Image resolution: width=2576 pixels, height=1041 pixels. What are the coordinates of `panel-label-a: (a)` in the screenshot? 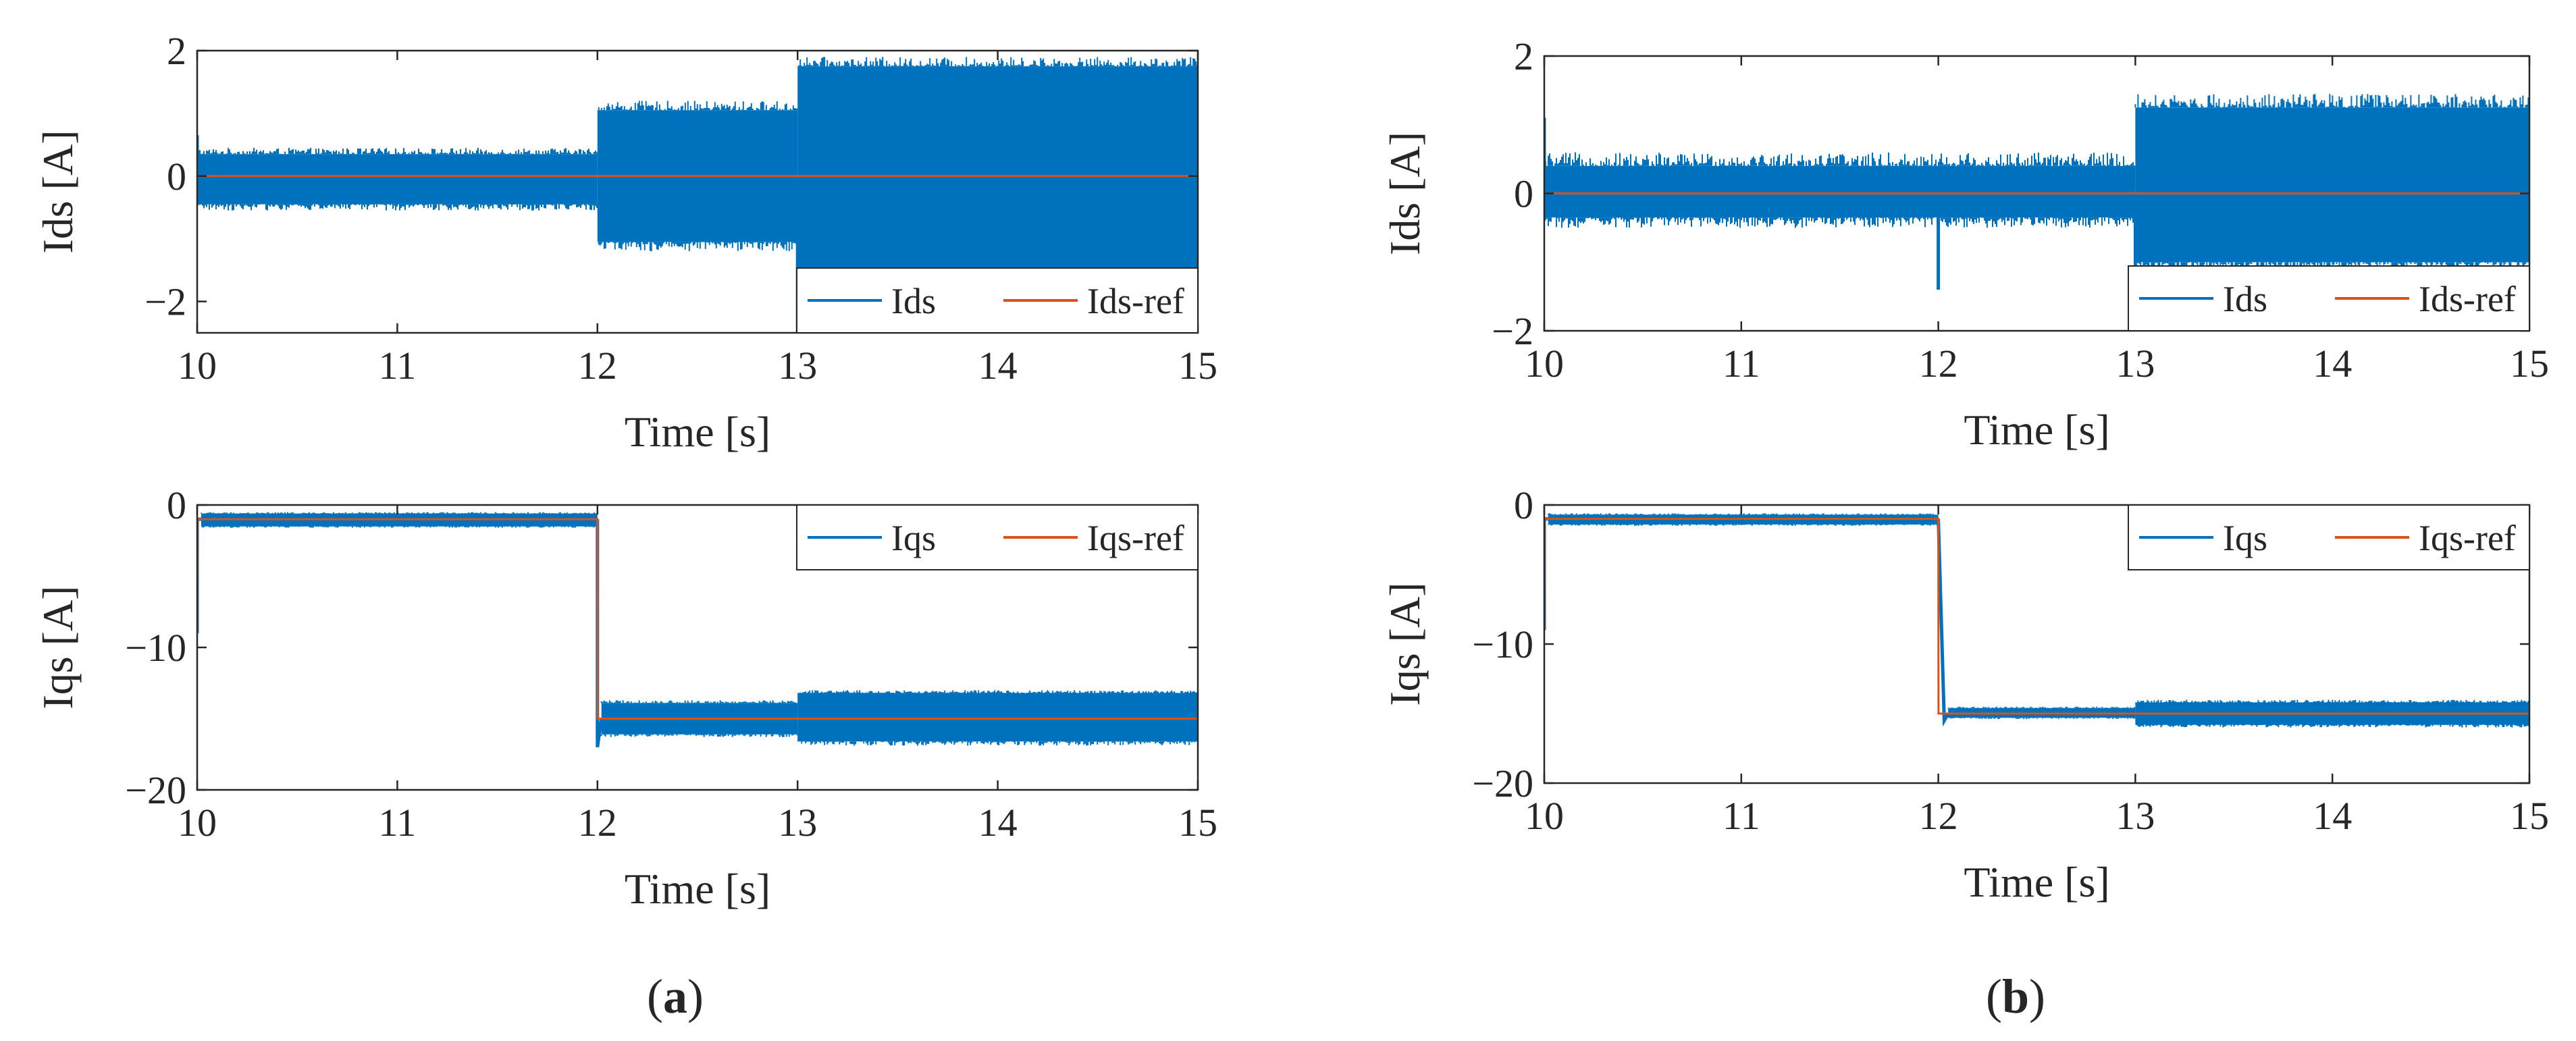 It's located at (675, 996).